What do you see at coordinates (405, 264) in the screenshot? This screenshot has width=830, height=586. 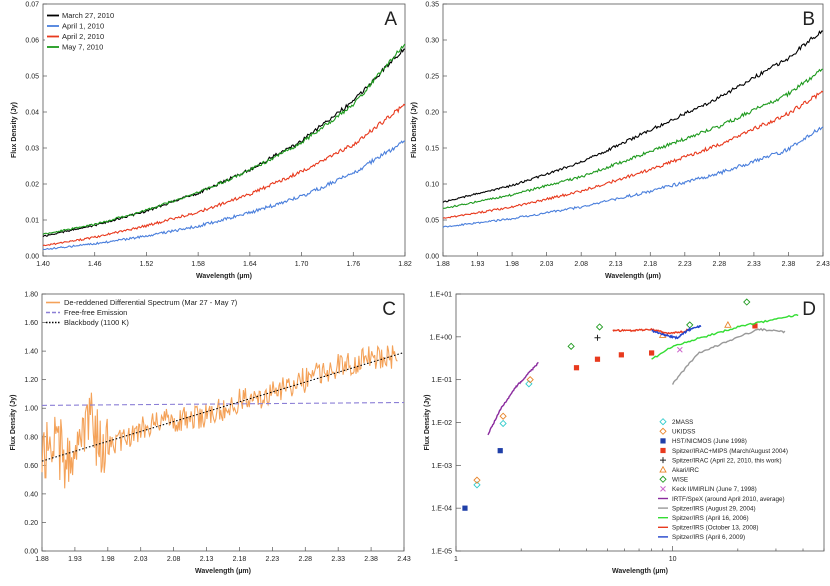 I see `x-tick-label: 1.82` at bounding box center [405, 264].